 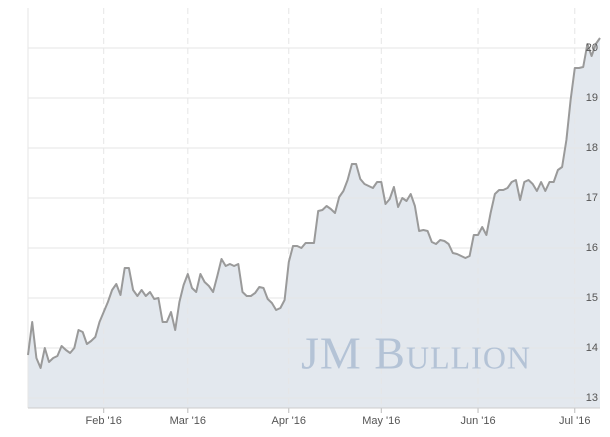 What do you see at coordinates (574, 421) in the screenshot?
I see `x-tick-label: Jul '16` at bounding box center [574, 421].